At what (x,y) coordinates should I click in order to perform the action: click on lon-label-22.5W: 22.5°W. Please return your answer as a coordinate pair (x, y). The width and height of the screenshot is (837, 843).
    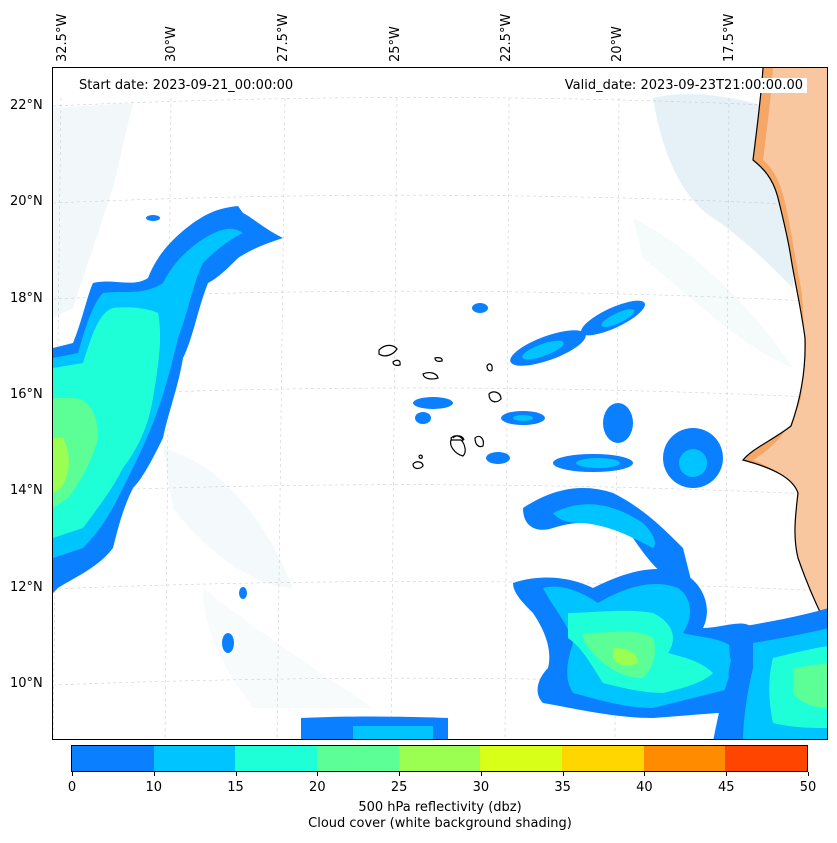
    Looking at the image, I should click on (506, 37).